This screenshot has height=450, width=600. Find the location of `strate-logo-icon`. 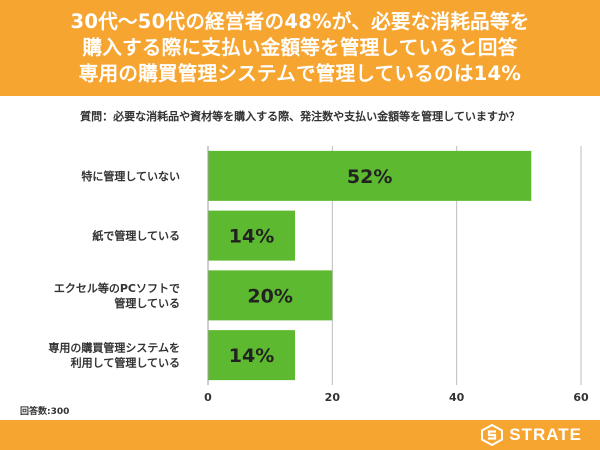

strate-logo-icon is located at coordinates (492, 435).